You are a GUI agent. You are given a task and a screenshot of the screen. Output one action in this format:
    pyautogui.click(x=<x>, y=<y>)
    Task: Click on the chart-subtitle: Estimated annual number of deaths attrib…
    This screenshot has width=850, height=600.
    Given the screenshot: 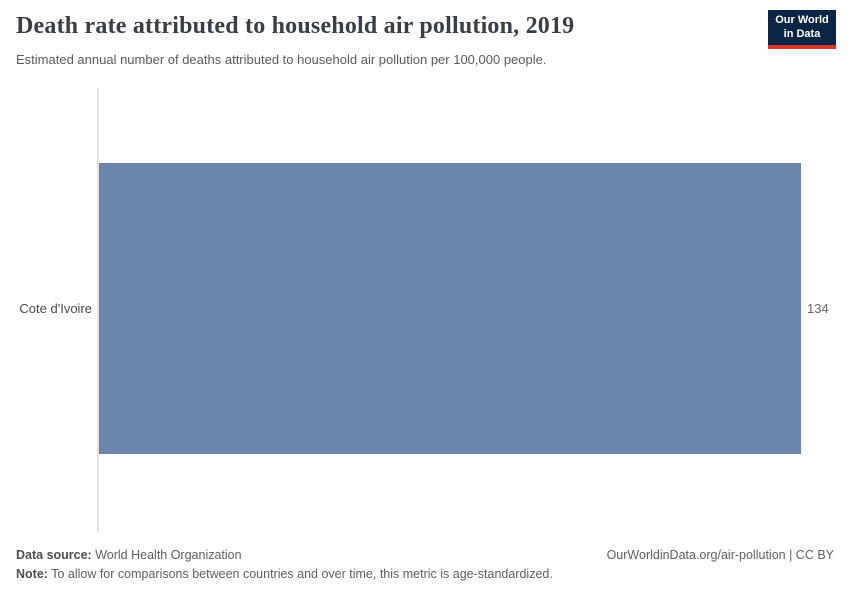 What is the action you would take?
    pyautogui.click(x=281, y=59)
    